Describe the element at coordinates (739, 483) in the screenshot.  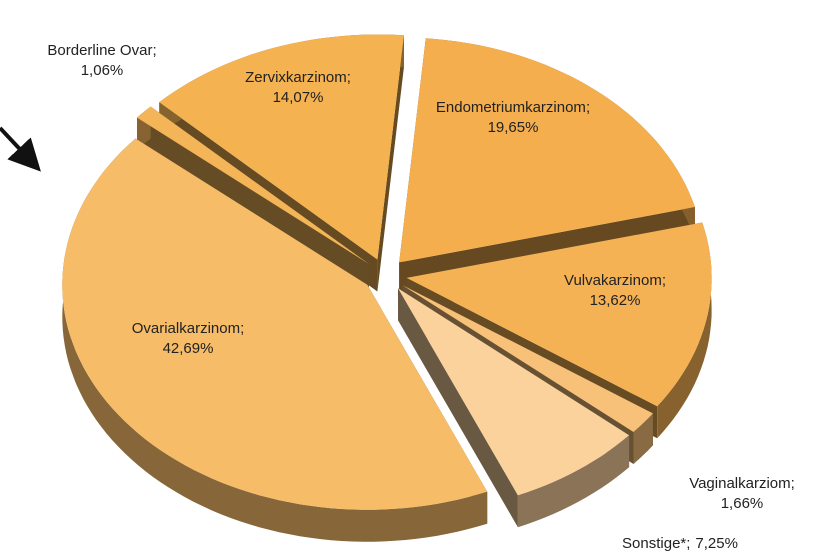
I see `label-name: Vaginalkarziom` at that location.